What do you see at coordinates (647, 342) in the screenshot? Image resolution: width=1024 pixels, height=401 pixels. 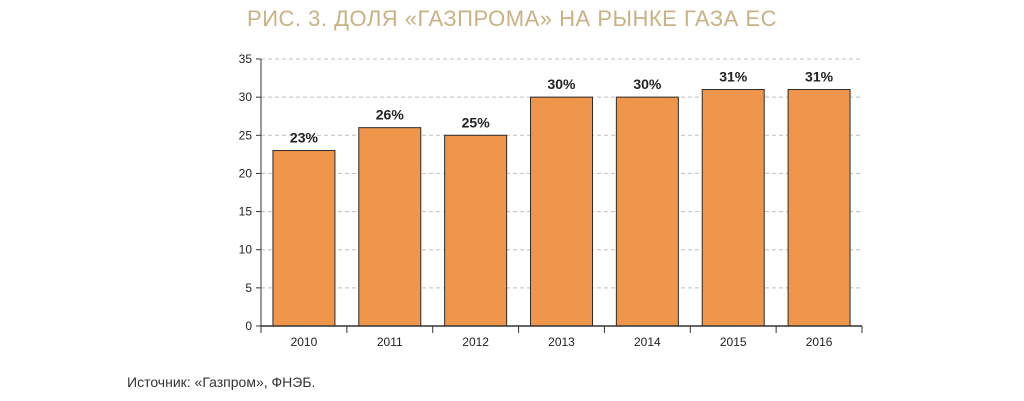 I see `x-tick-label: 2014` at bounding box center [647, 342].